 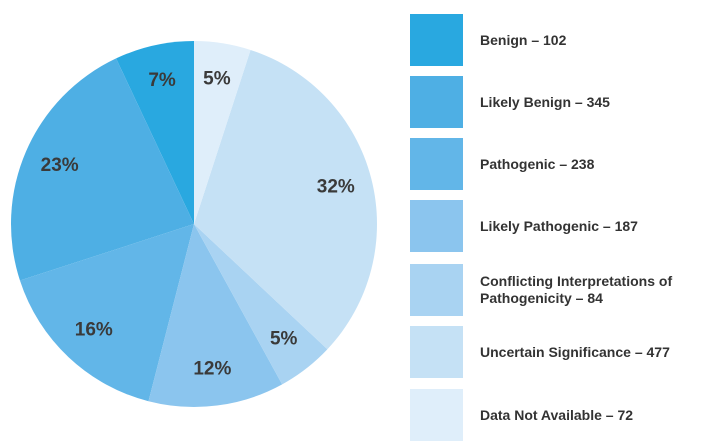 I want to click on legend-item: Uncertain Significance – 477, so click(x=558, y=352).